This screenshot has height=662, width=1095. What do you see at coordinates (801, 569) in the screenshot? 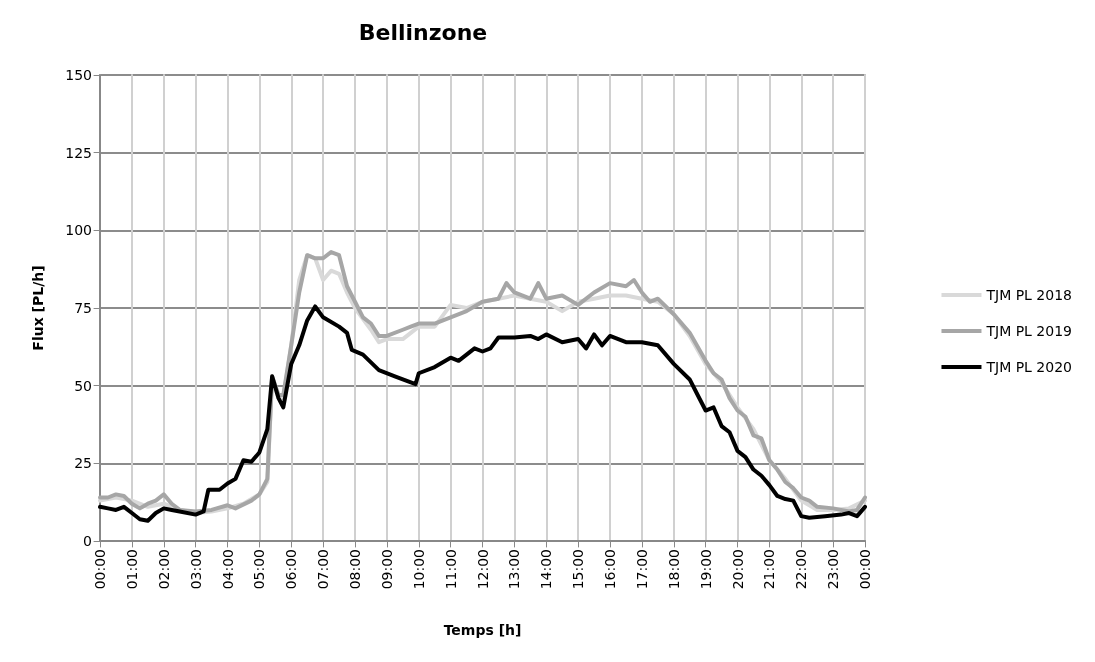
I see `x-tick-label: 22:00` at bounding box center [801, 569].